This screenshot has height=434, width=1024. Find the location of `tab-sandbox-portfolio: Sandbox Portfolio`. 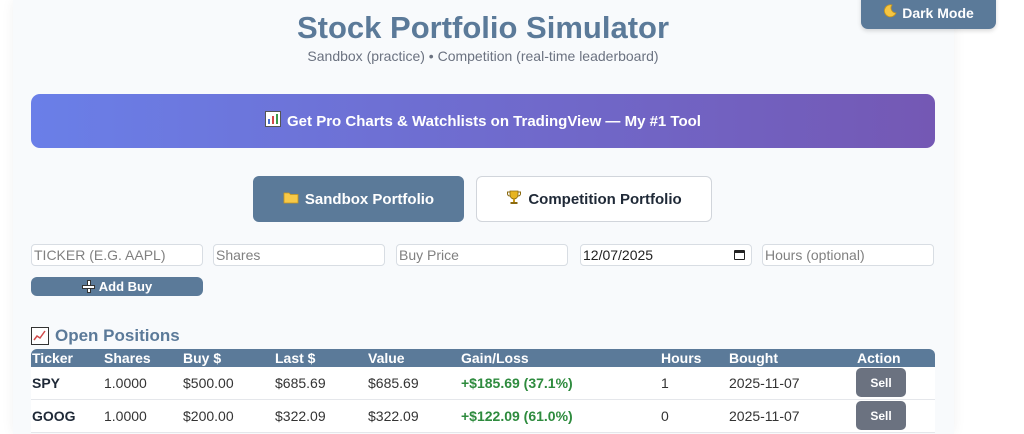

tab-sandbox-portfolio: Sandbox Portfolio is located at coordinates (358, 199).